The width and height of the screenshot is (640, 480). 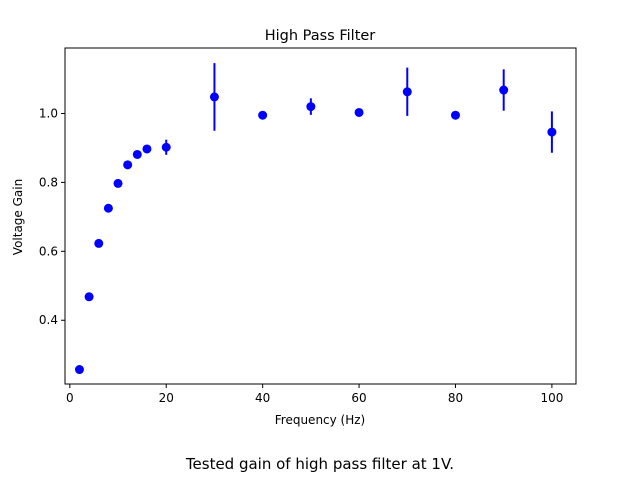 I want to click on x-tick-label: 40, so click(x=262, y=398).